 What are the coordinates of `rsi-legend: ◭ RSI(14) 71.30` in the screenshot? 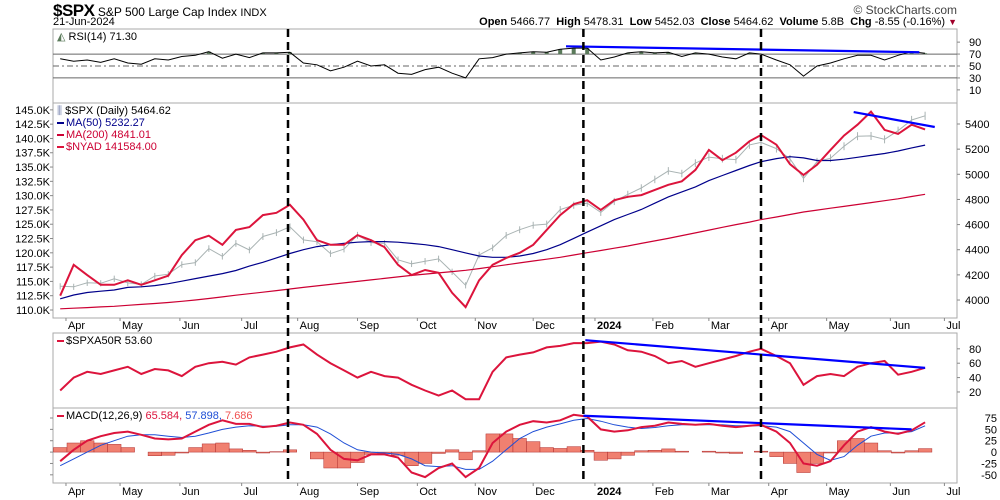 It's located at (97, 37).